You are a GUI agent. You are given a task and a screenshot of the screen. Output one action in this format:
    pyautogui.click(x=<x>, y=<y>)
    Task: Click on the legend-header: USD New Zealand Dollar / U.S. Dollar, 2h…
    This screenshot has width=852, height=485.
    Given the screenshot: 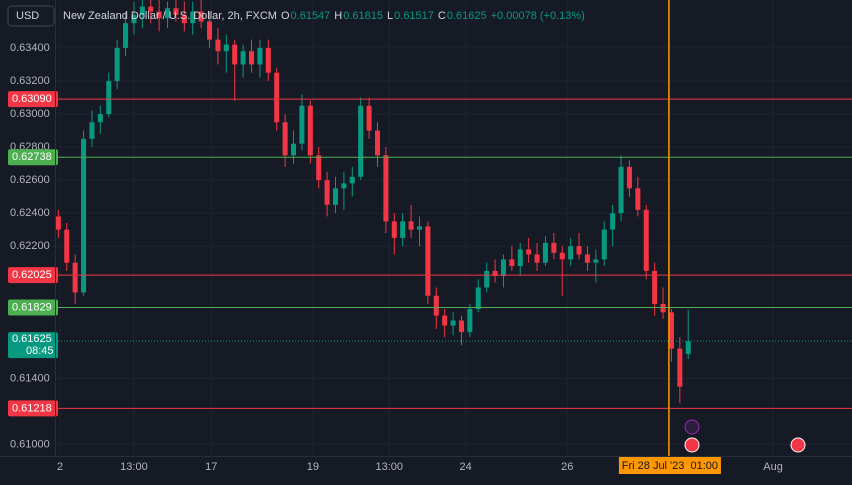 What is the action you would take?
    pyautogui.click(x=296, y=16)
    